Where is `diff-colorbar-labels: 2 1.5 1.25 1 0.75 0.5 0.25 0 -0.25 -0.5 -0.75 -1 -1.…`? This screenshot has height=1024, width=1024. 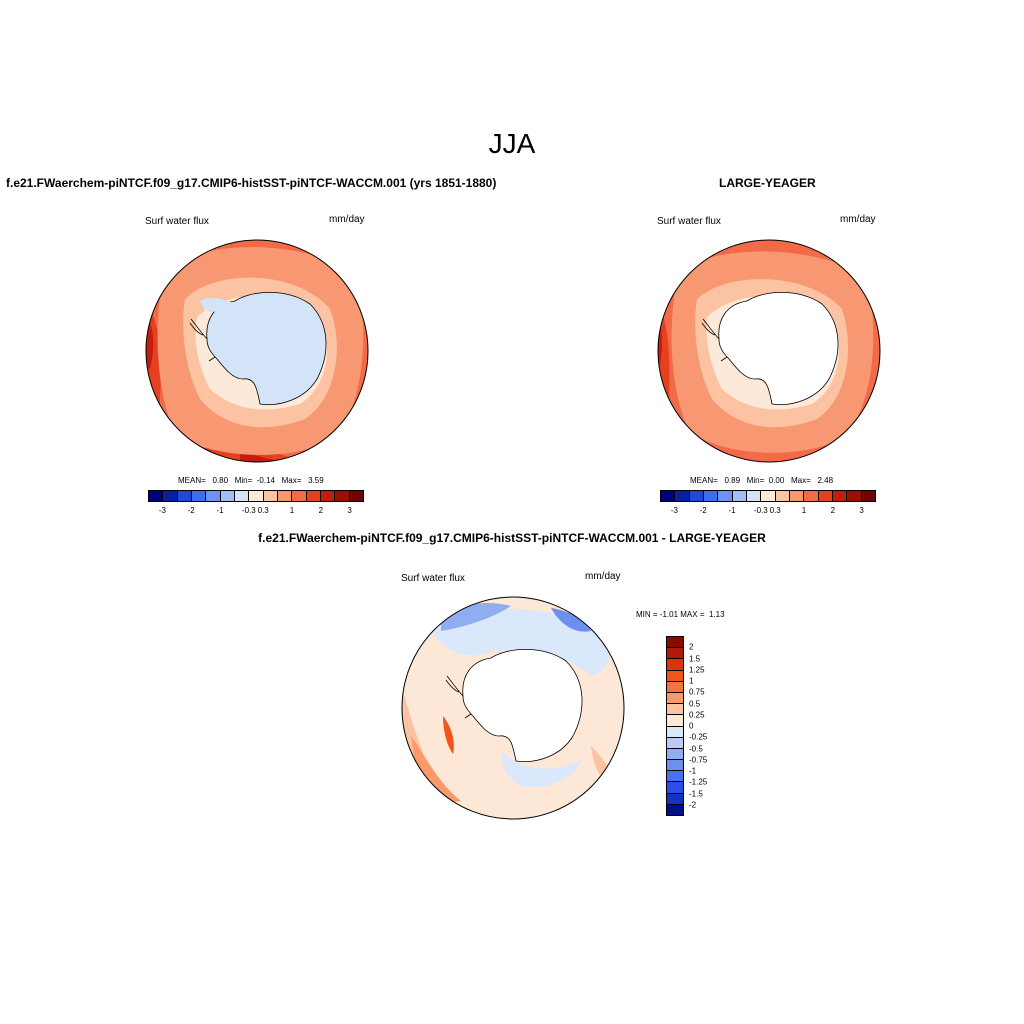 diff-colorbar-labels: 2 1.5 1.25 1 0.75 0.5 0.25 0 -0.25 -0.5 -0.75 -1 -1.… is located at coordinates (709, 726).